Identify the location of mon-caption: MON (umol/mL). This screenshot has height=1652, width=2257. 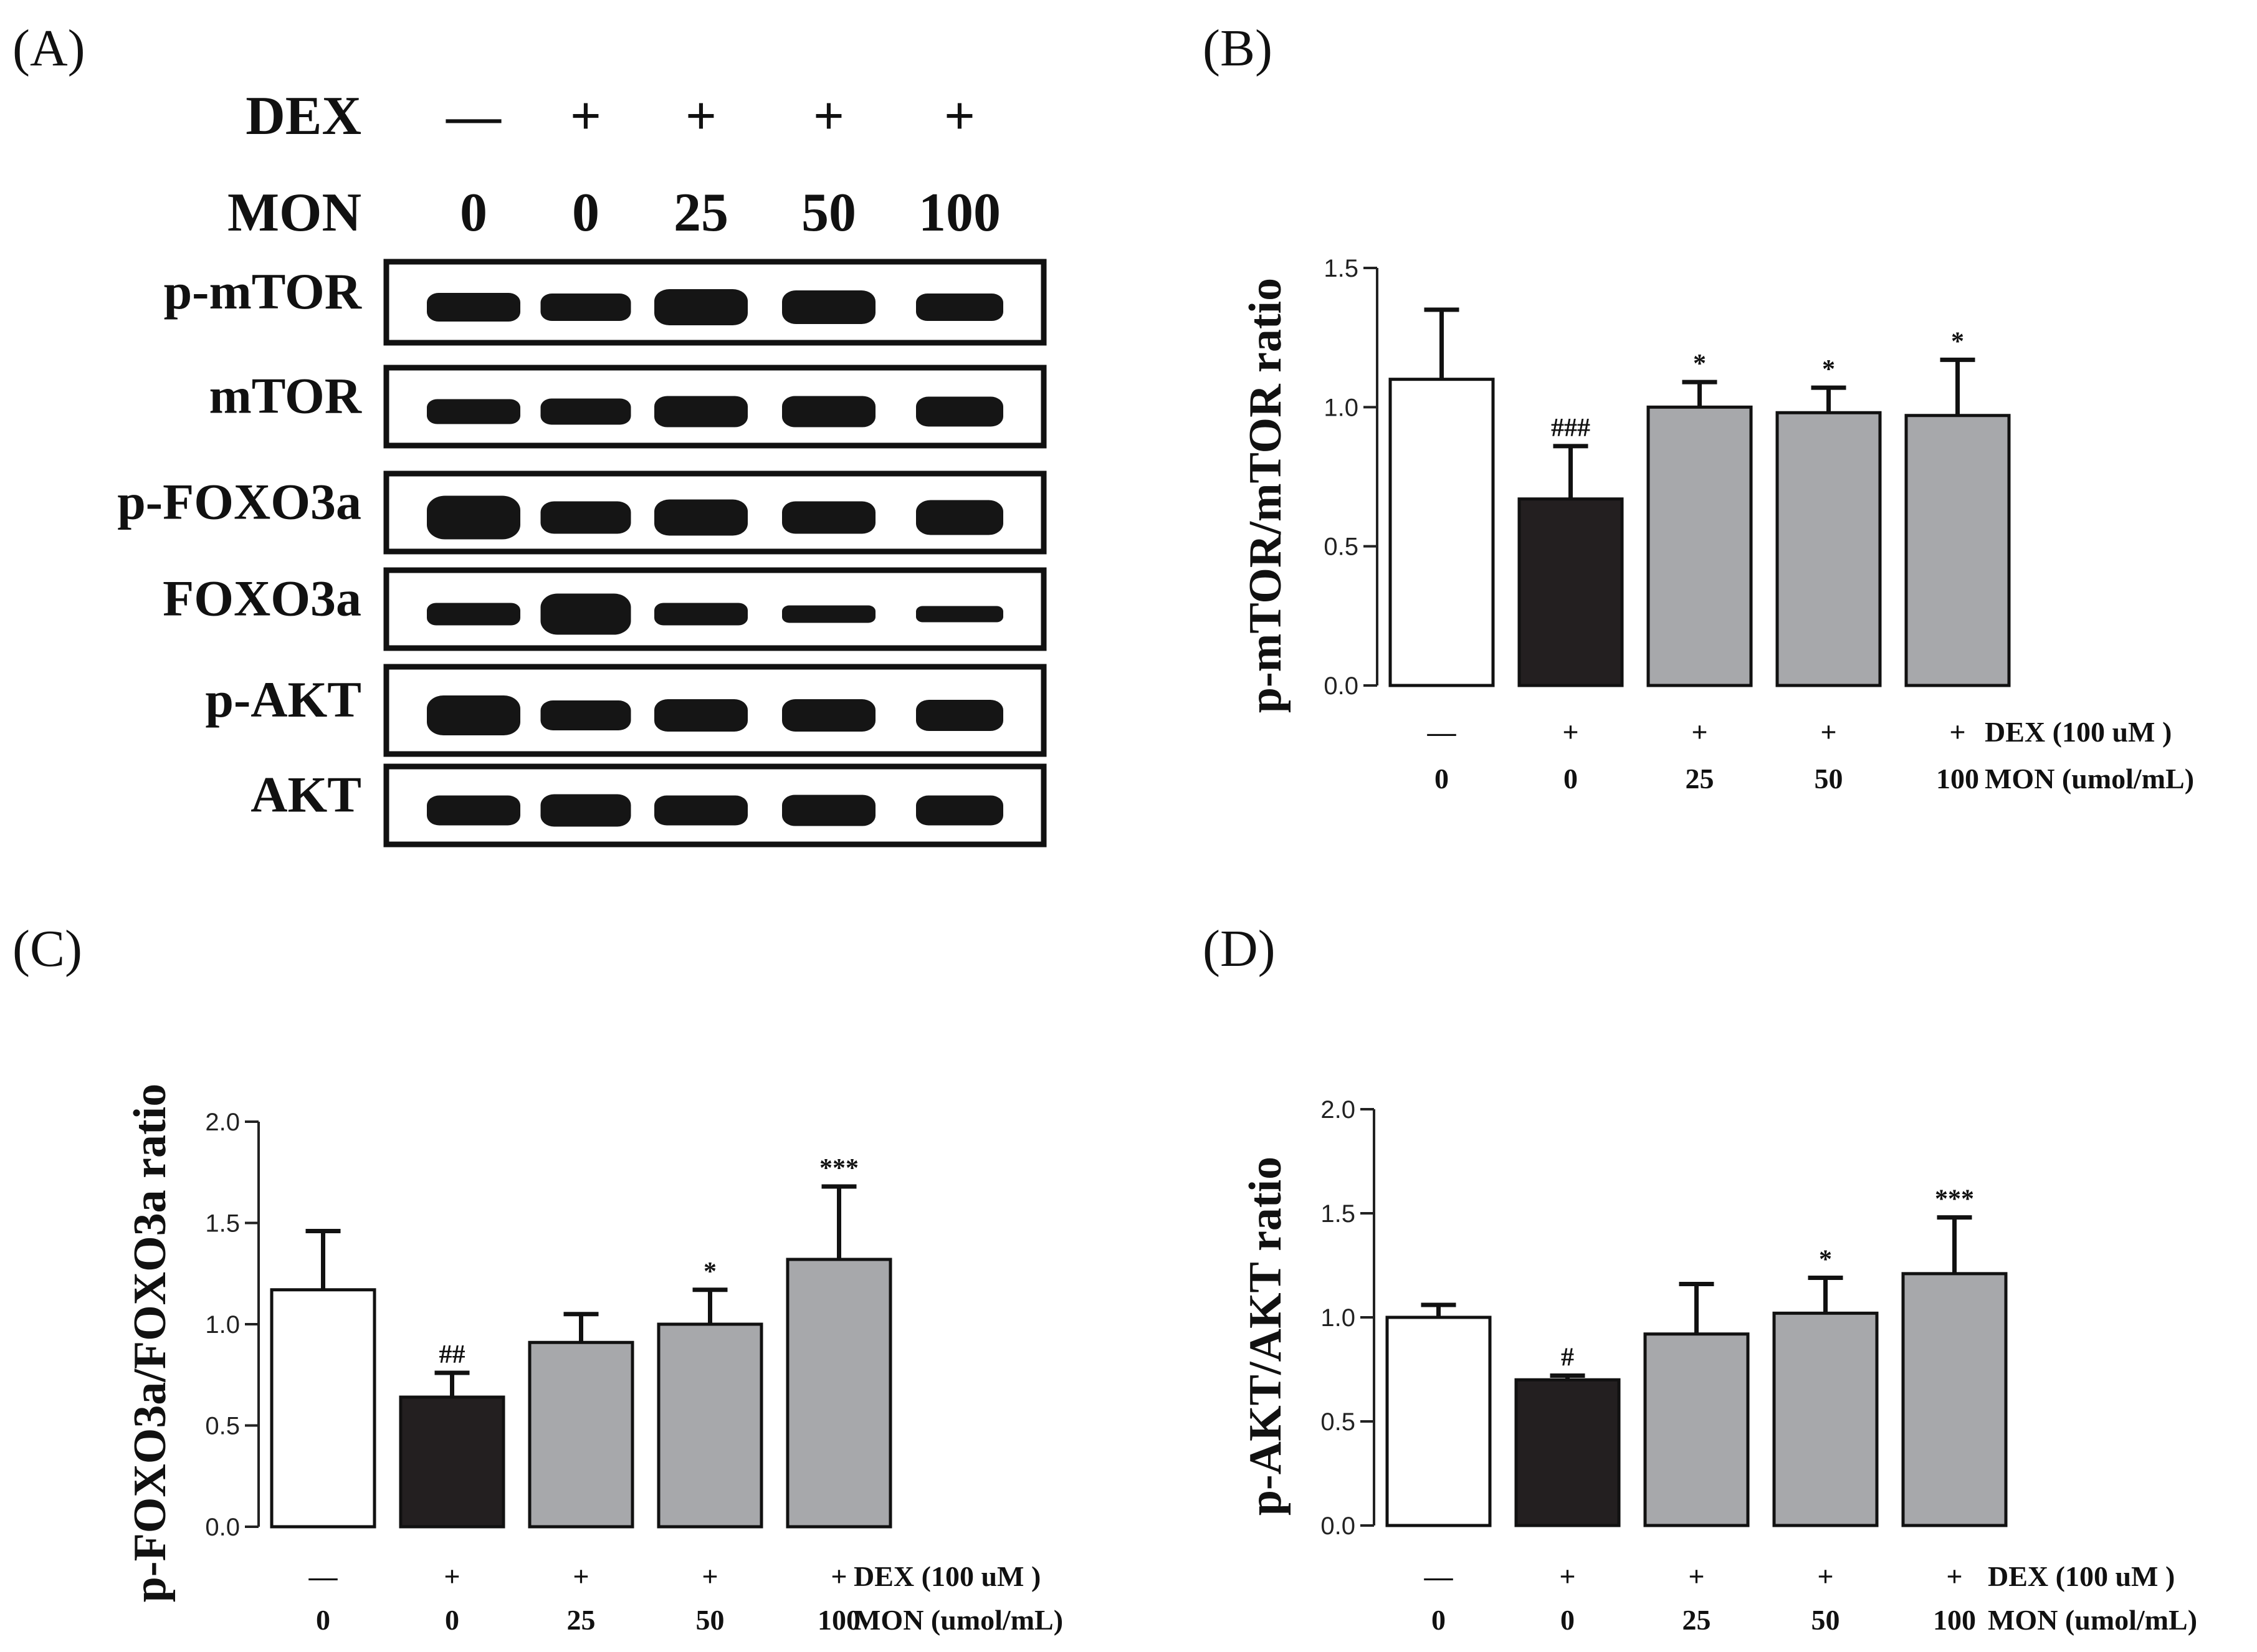
(958, 1620).